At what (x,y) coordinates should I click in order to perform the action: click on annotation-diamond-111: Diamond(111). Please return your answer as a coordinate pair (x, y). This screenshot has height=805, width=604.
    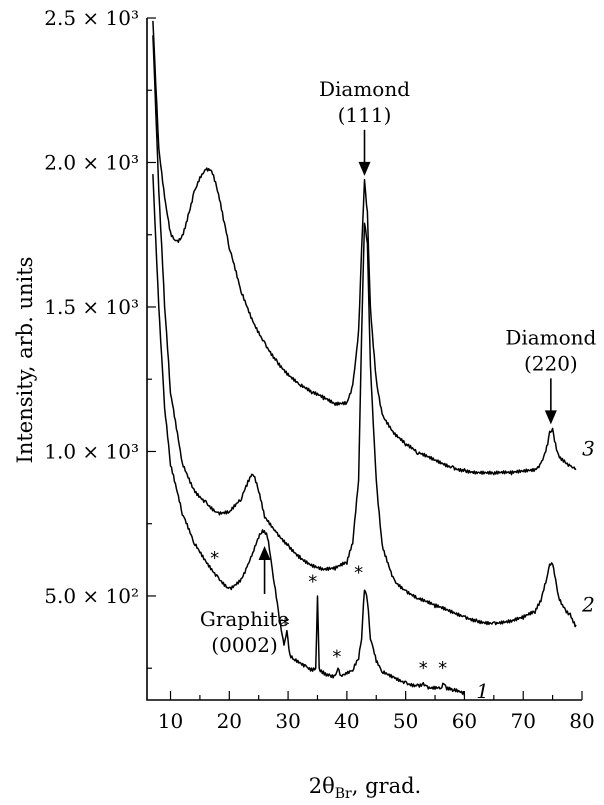
    Looking at the image, I should click on (364, 126).